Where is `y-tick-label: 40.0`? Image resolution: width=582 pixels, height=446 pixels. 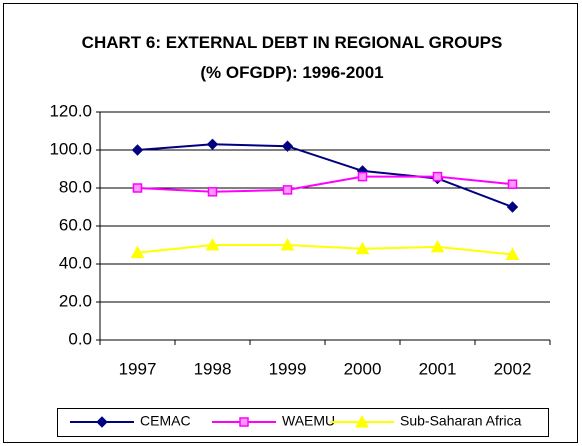
y-tick-label: 40.0 is located at coordinates (75, 262).